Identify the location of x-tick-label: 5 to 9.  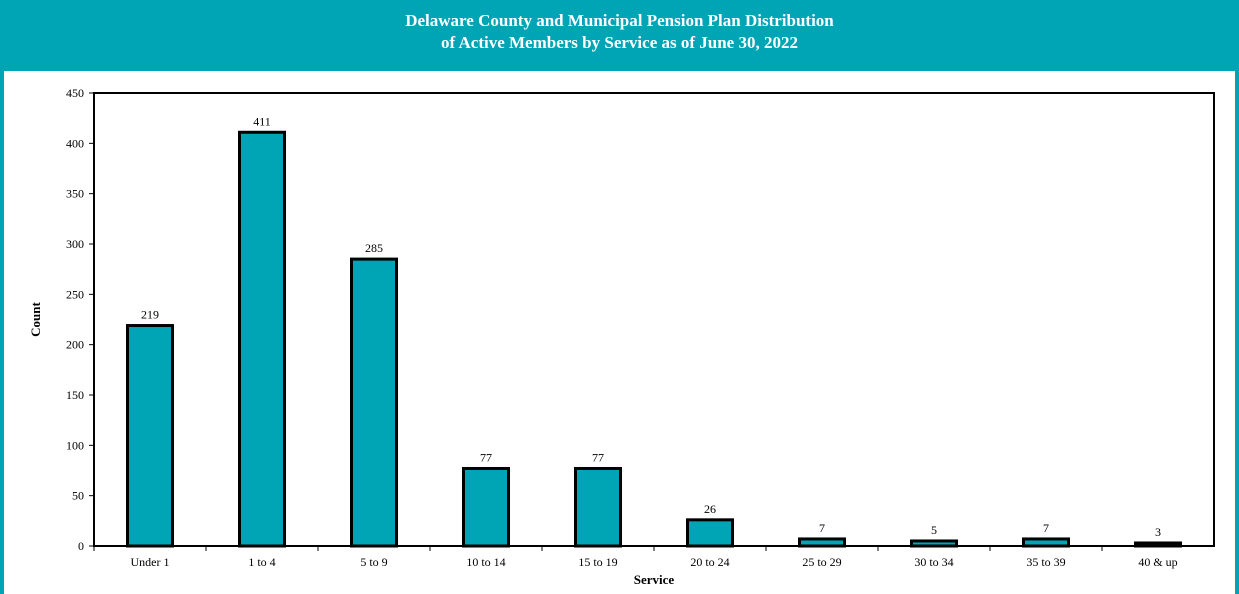
(373, 562).